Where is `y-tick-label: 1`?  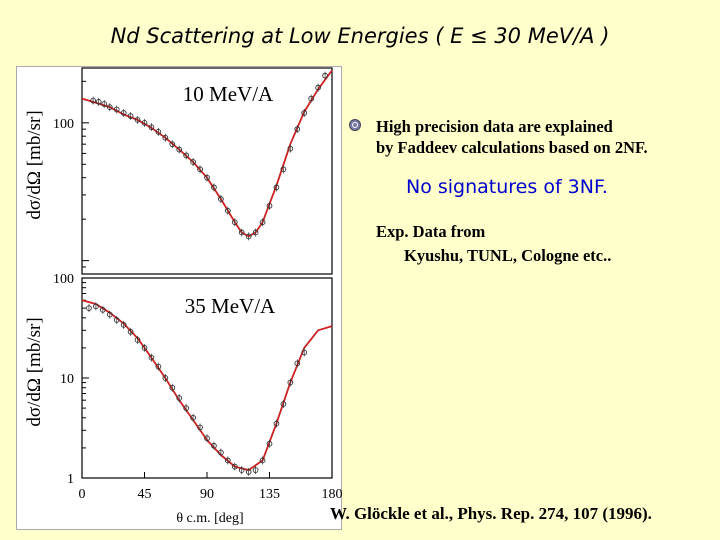 y-tick-label: 1 is located at coordinates (70, 479).